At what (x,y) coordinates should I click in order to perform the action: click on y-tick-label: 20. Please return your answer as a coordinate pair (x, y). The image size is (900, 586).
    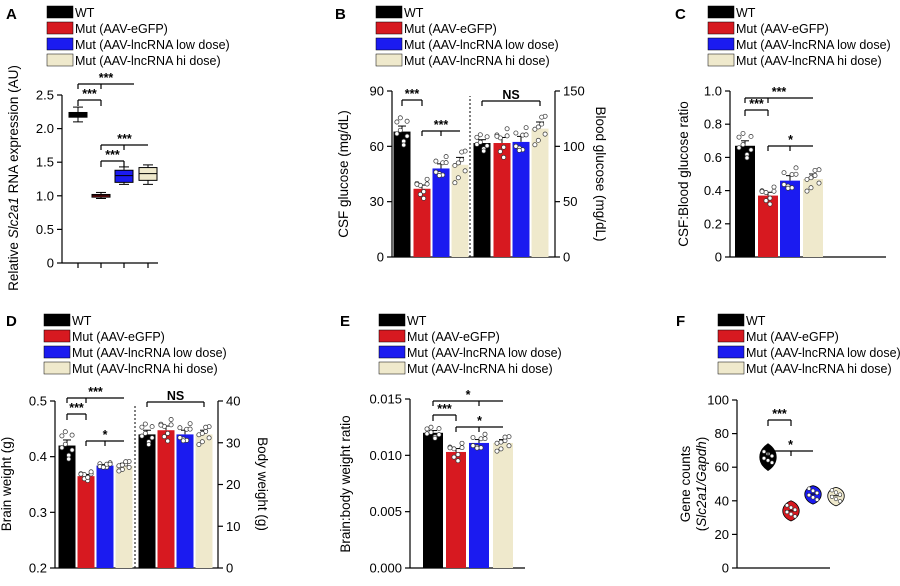
    Looking at the image, I should click on (722, 534).